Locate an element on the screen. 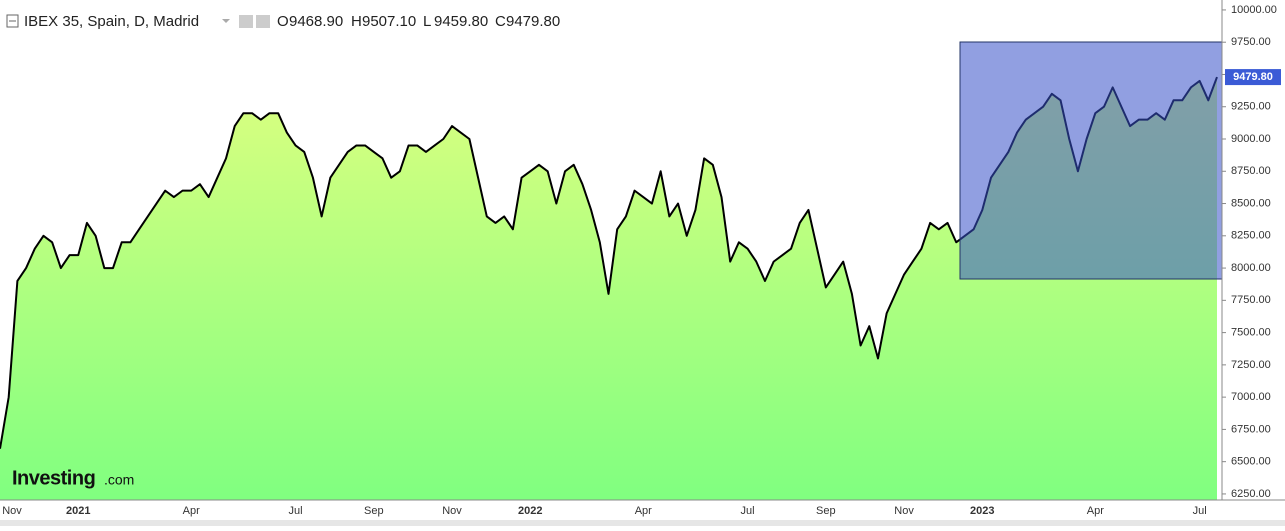  y-tick-label: 6500.00 is located at coordinates (1251, 462).